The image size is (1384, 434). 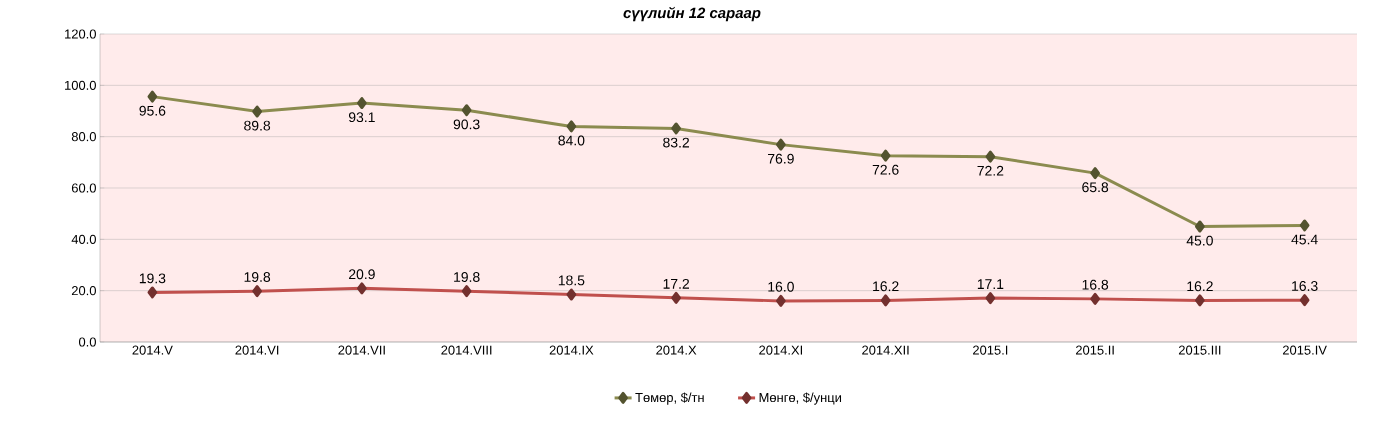 I want to click on x-tick-label: 2014.XI, so click(x=781, y=350).